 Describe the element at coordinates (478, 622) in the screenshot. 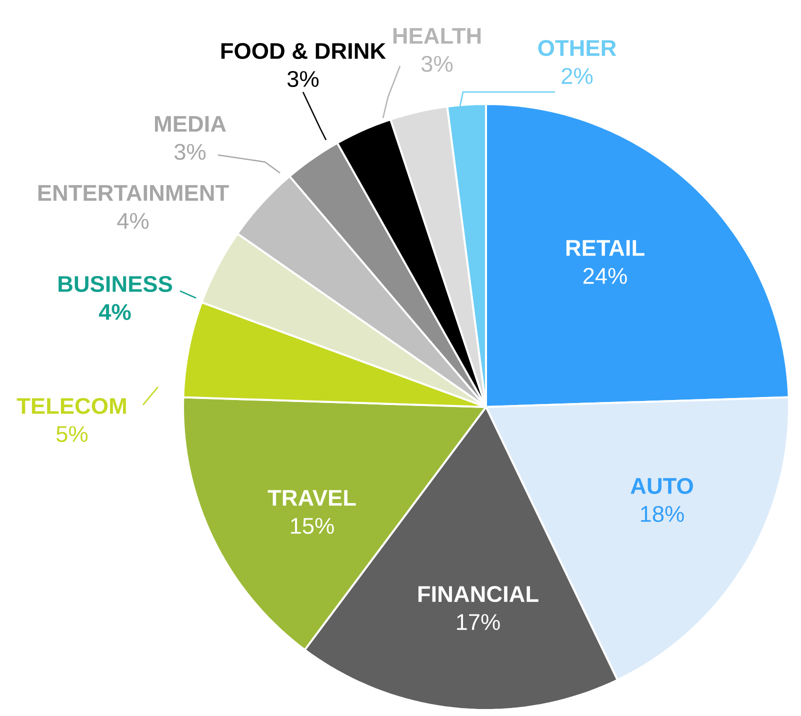

I see `data-label: 17%` at that location.